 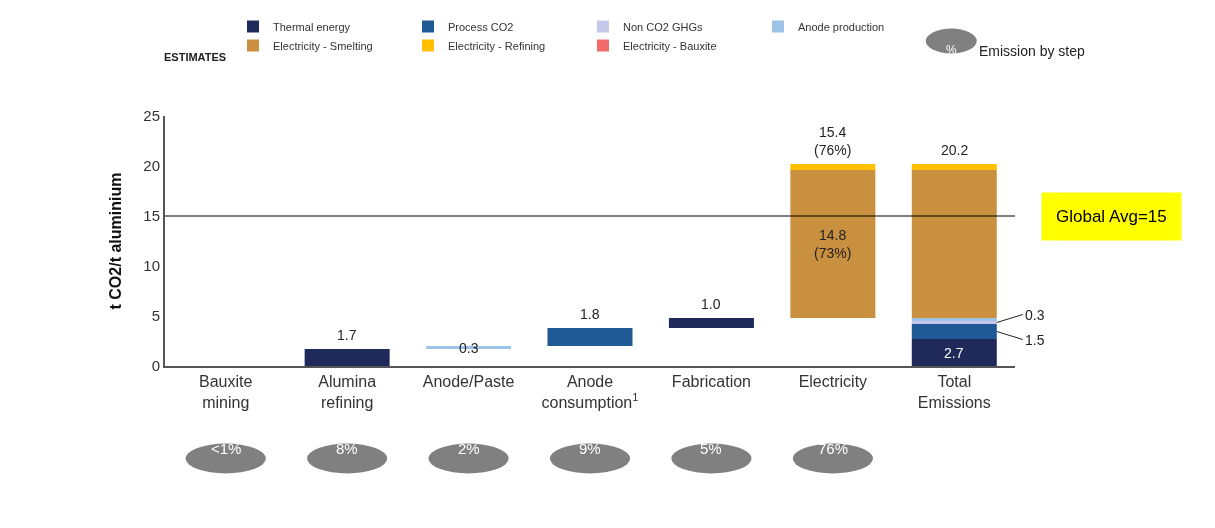 What do you see at coordinates (155, 366) in the screenshot?
I see `y-tick-label: 0` at bounding box center [155, 366].